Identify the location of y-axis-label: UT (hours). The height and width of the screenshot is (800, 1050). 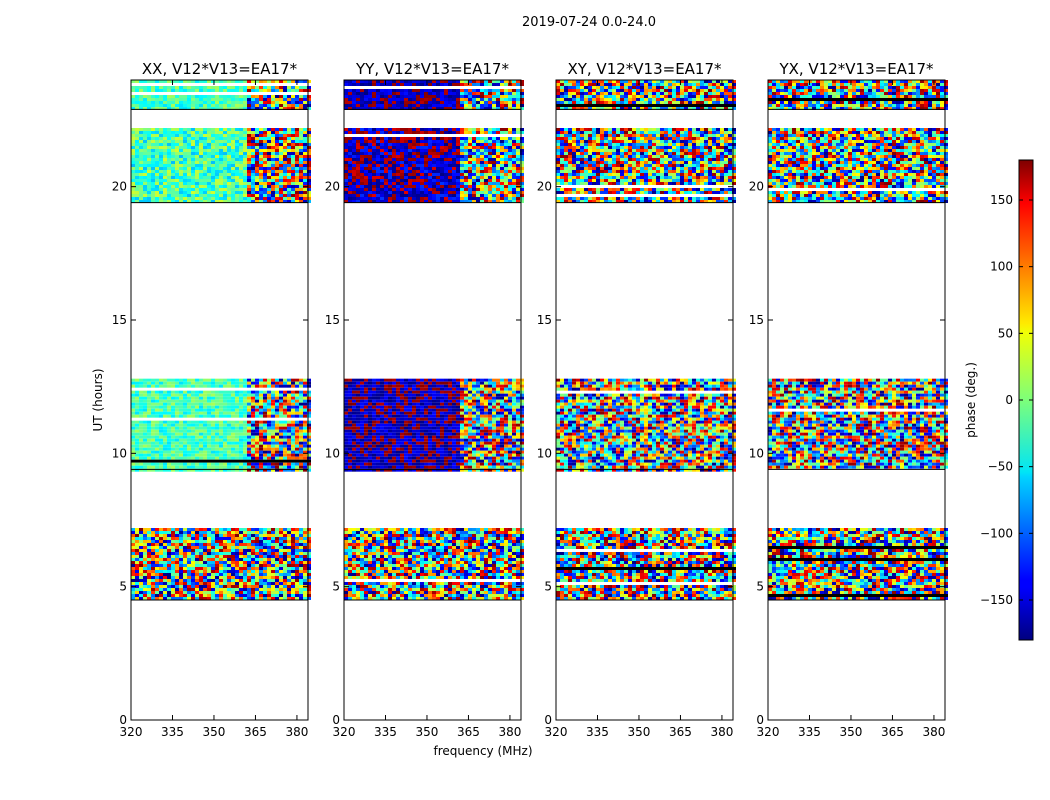
(98, 399).